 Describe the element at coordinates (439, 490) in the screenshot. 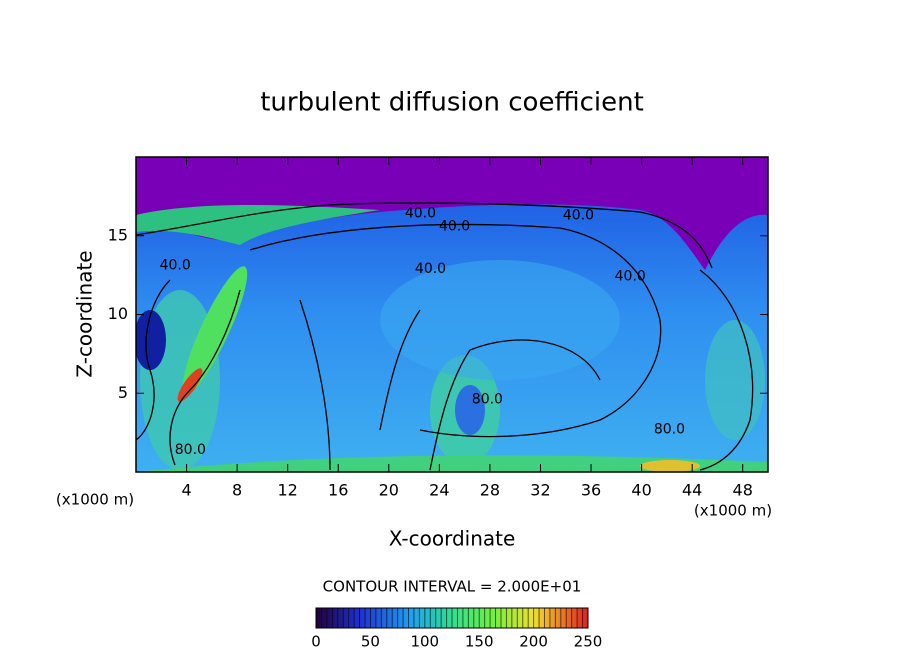

I see `x-tick-label: 24` at that location.